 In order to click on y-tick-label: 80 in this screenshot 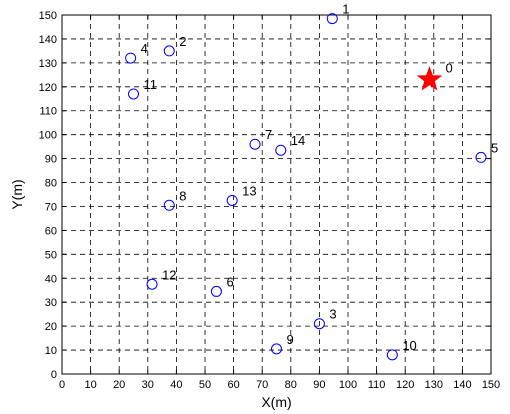, I will do `click(51, 184)`.